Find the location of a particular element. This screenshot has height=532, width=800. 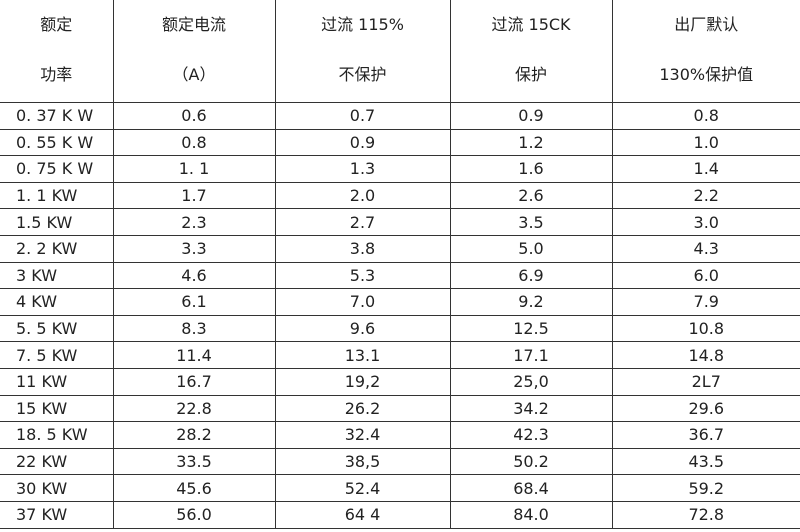

value-cell: 17.1 is located at coordinates (531, 355).